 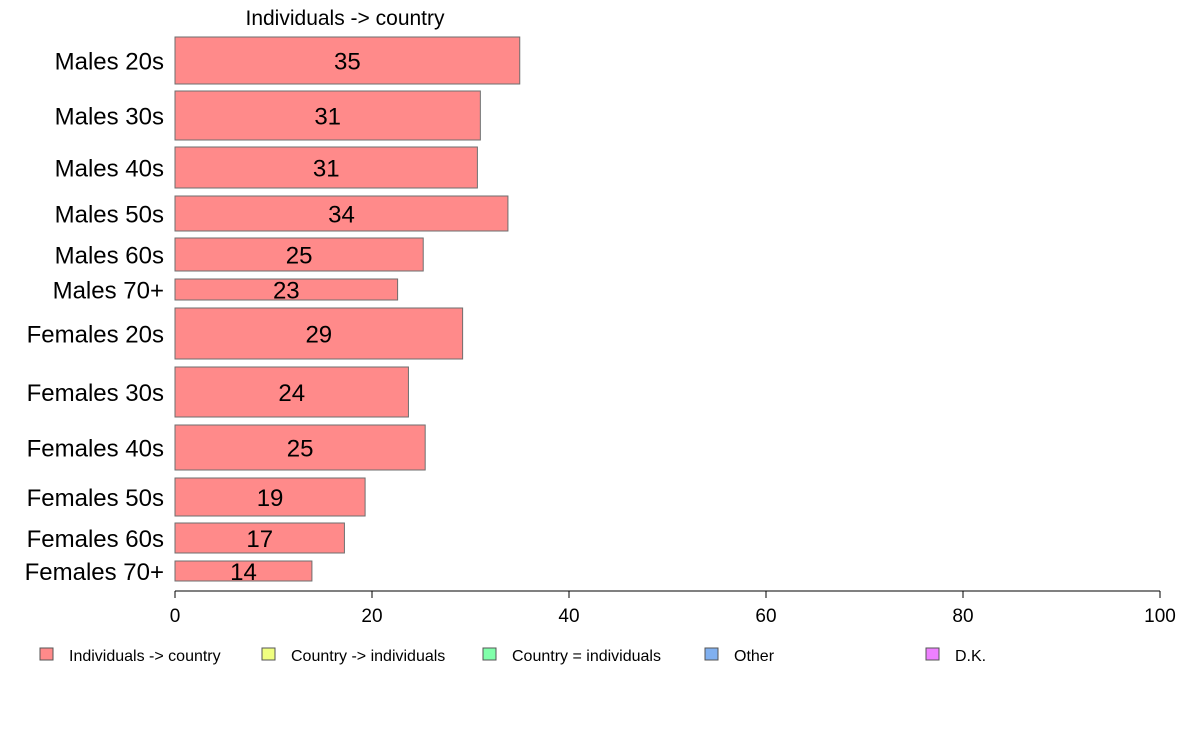 I want to click on data-label: 35, so click(x=347, y=62).